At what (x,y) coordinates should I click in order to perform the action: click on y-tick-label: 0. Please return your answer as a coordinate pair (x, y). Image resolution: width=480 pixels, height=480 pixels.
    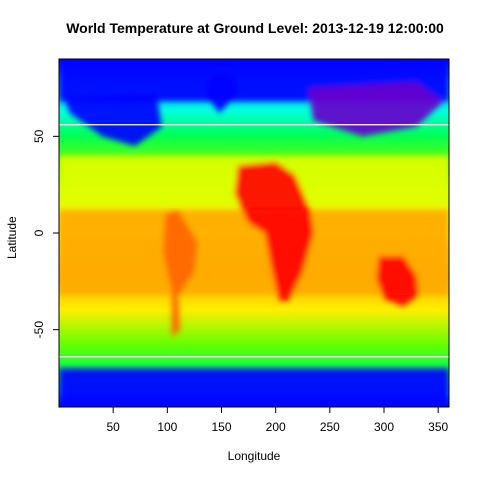
    Looking at the image, I should click on (39, 232).